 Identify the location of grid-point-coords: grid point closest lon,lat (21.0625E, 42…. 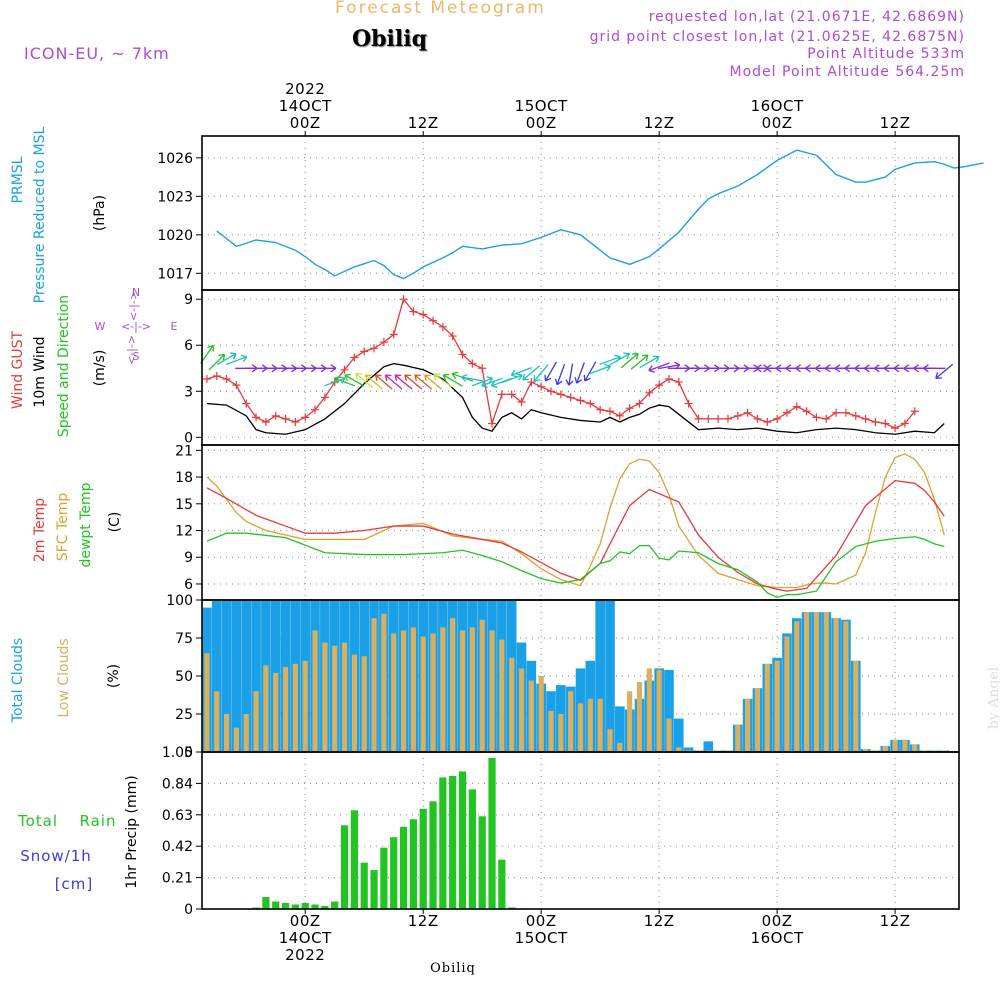
(777, 37).